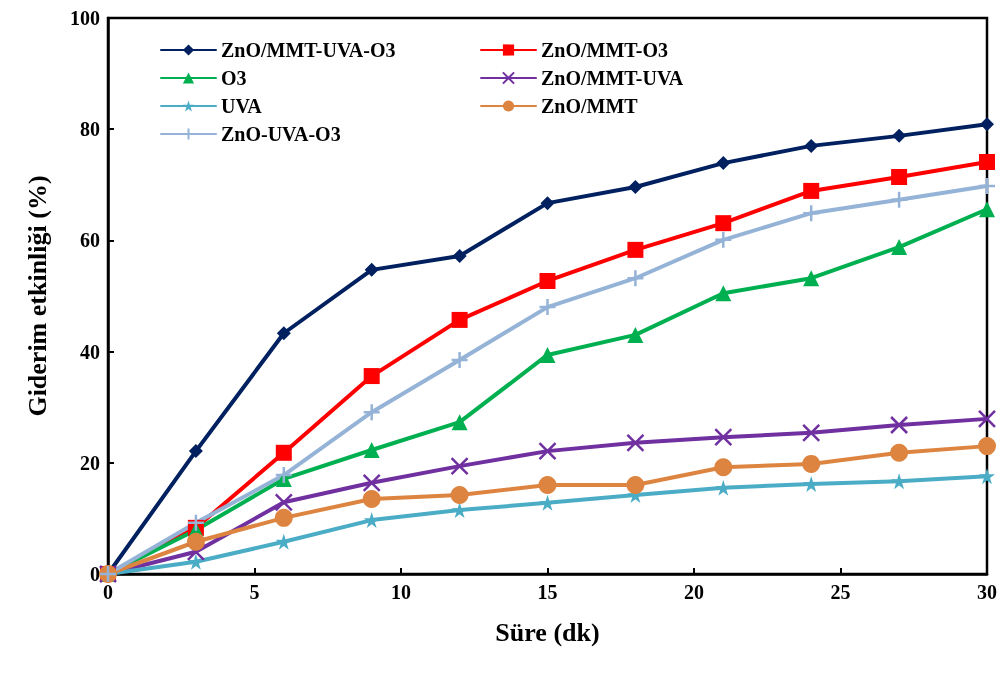  Describe the element at coordinates (605, 50) in the screenshot. I see `legend-label: ZnO/MMT-O3` at that location.